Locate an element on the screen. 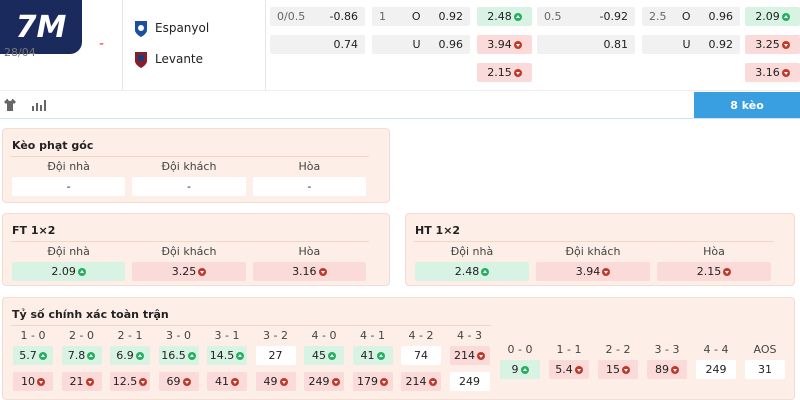 Image resolution: width=800 pixels, height=400 pixels. away-team: Levante is located at coordinates (179, 59).